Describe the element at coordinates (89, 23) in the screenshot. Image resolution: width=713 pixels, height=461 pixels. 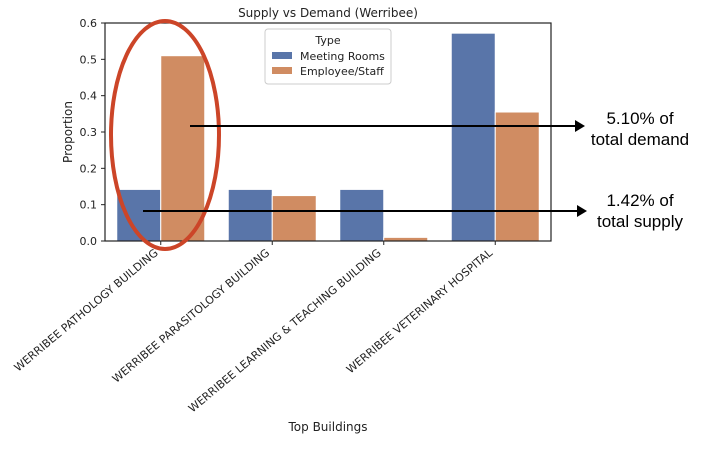
I see `y-tick-label: 0.6` at that location.